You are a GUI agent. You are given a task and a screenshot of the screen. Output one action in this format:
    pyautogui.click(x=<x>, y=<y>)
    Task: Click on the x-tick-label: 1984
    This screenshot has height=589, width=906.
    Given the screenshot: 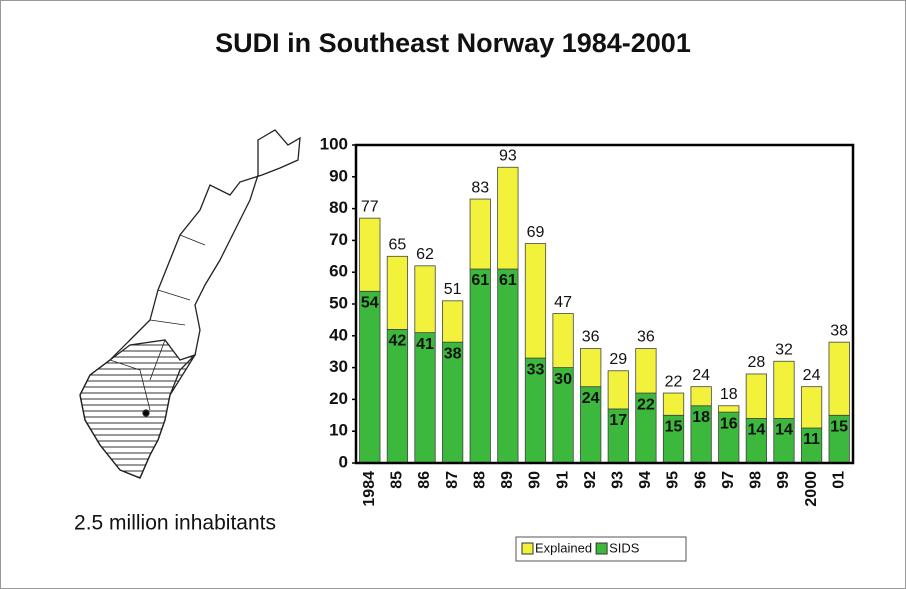 What is the action you would take?
    pyautogui.click(x=369, y=489)
    